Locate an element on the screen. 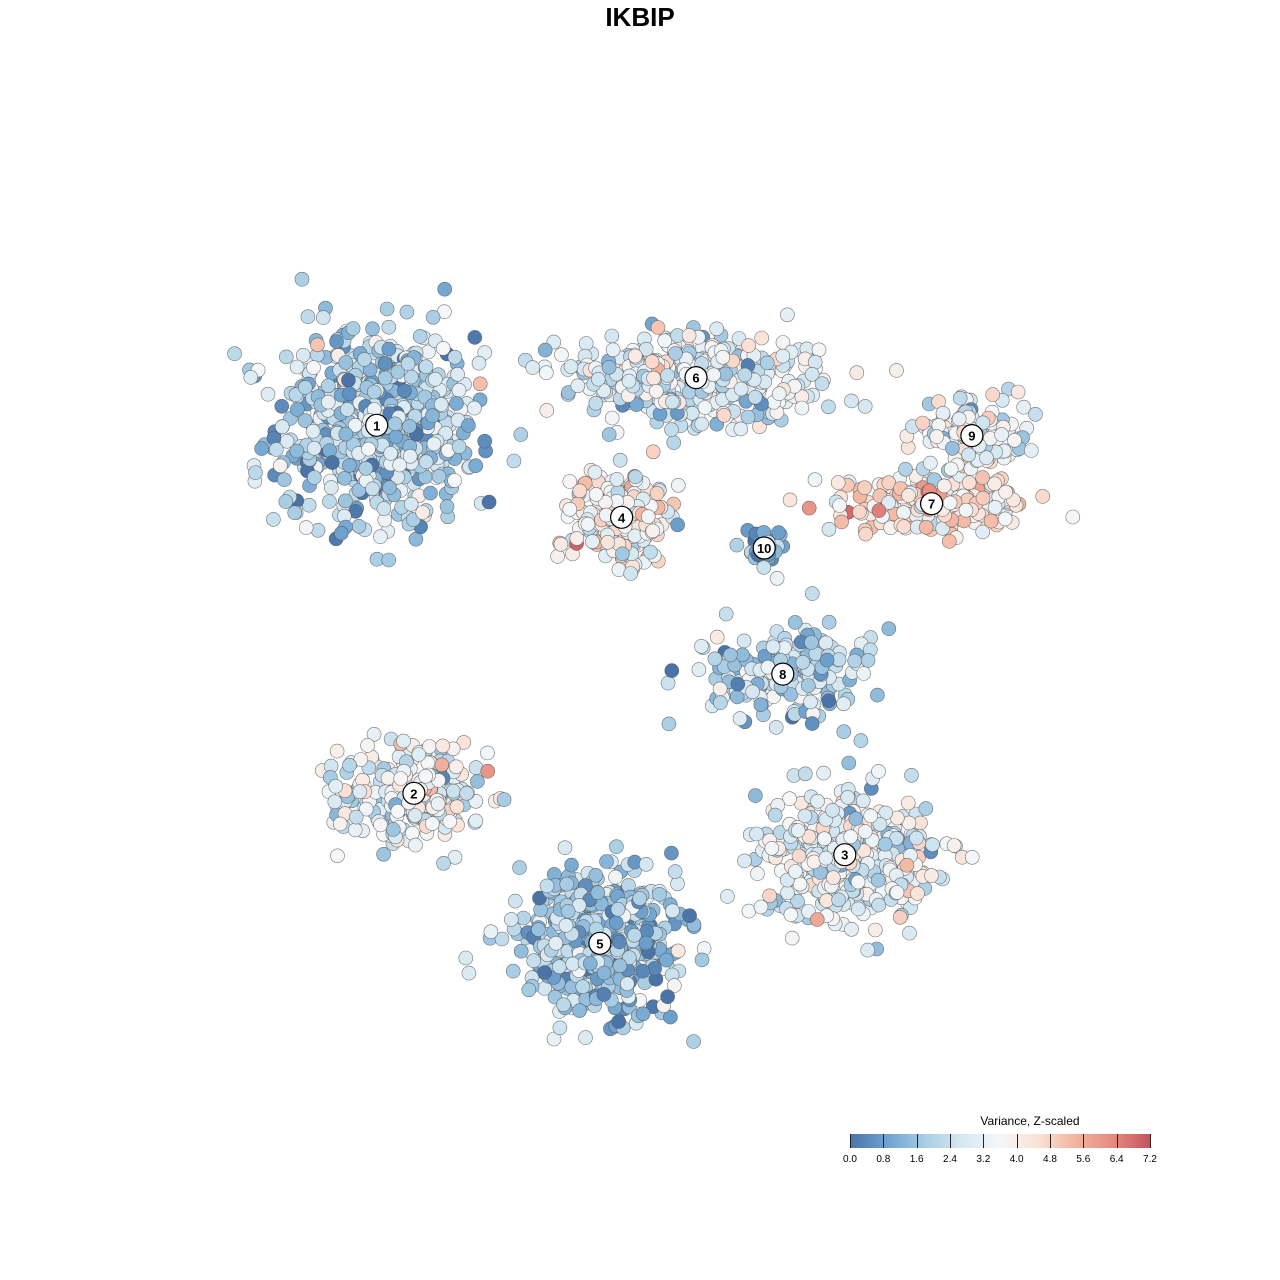 The height and width of the screenshot is (1280, 1280). cluster-label-text: 1 is located at coordinates (376, 425).